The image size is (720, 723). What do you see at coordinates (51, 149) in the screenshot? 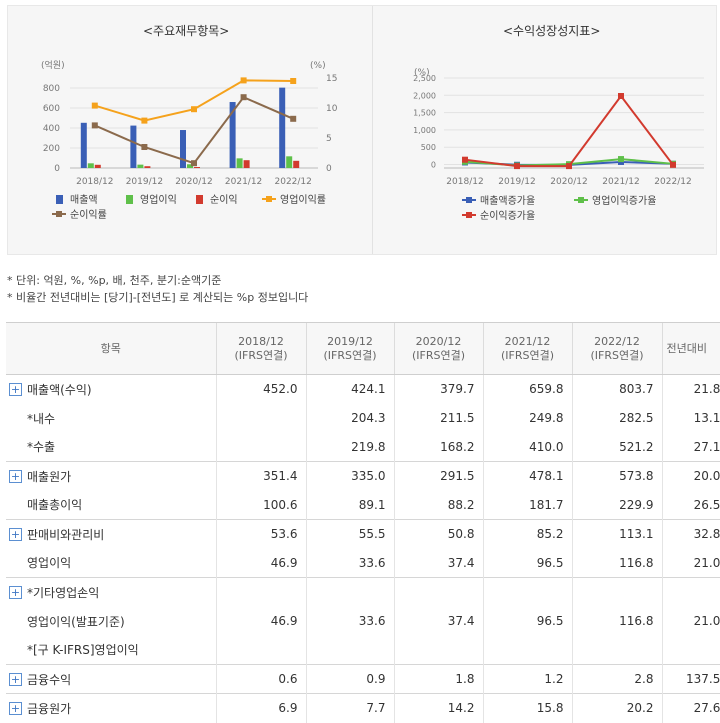
I see `y-tick-label: 200` at bounding box center [51, 149].